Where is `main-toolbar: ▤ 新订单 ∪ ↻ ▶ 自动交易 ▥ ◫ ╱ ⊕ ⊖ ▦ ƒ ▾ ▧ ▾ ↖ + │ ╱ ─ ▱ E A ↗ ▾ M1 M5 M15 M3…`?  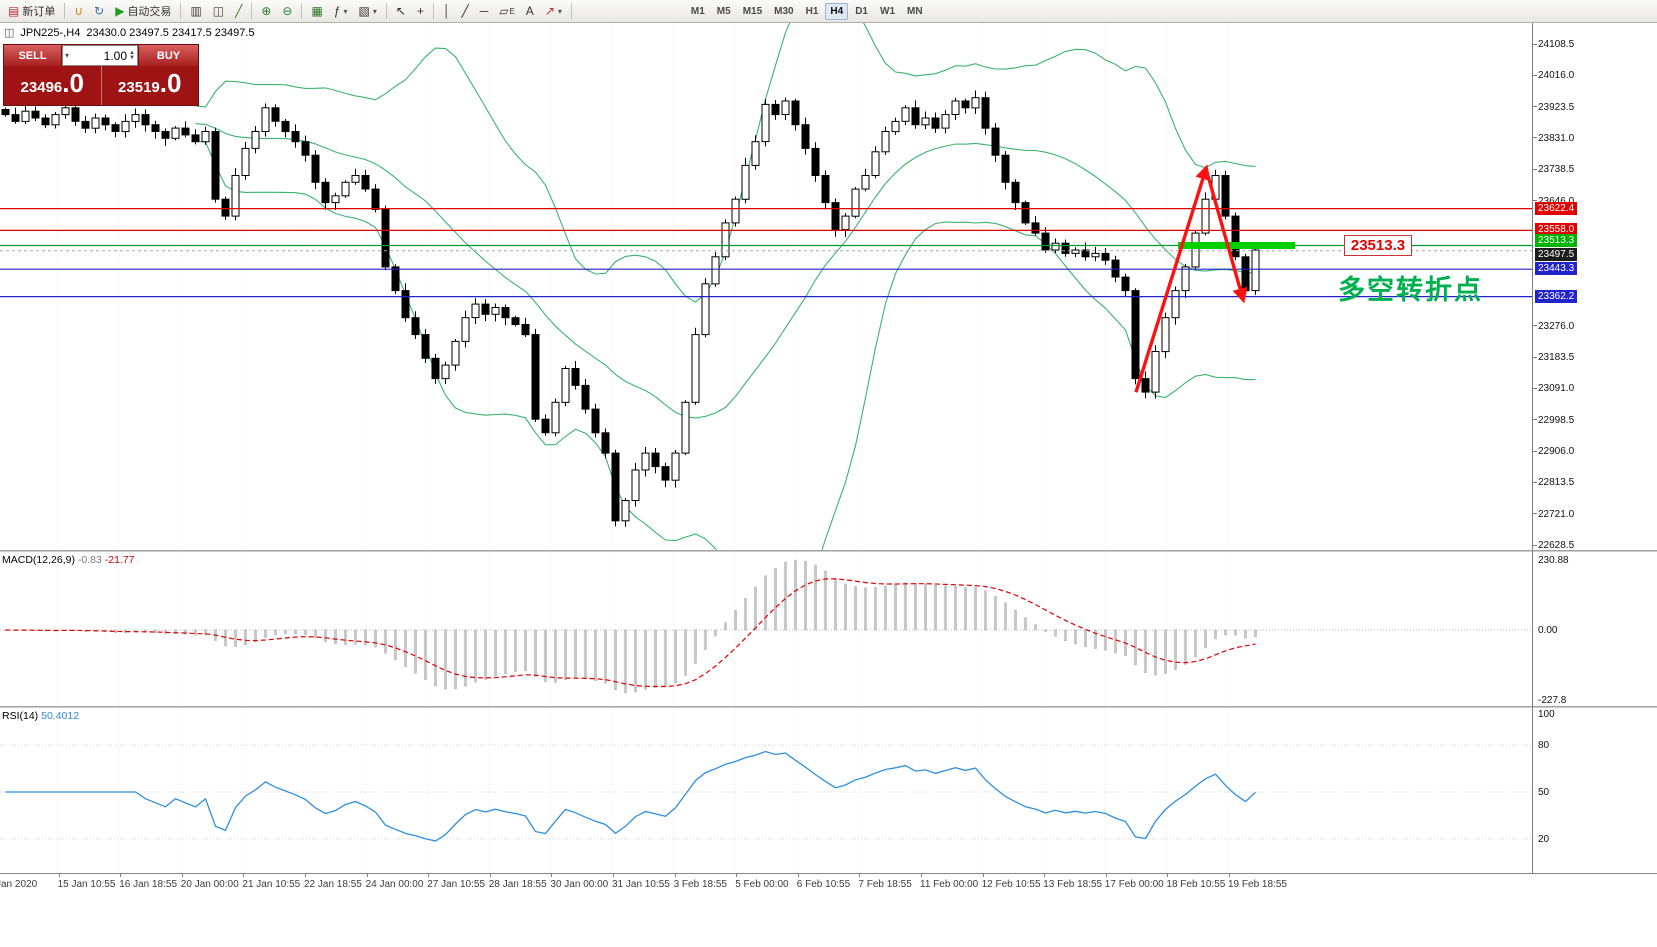
main-toolbar: ▤ 新订单 ∪ ↻ ▶ 自动交易 ▥ ◫ ╱ ⊕ ⊖ ▦ ƒ ▾ ▧ ▾ ↖ + │ ╱ ─ ▱ E A ↗ ▾ M1 M5 M15 M3… is located at coordinates (828, 11).